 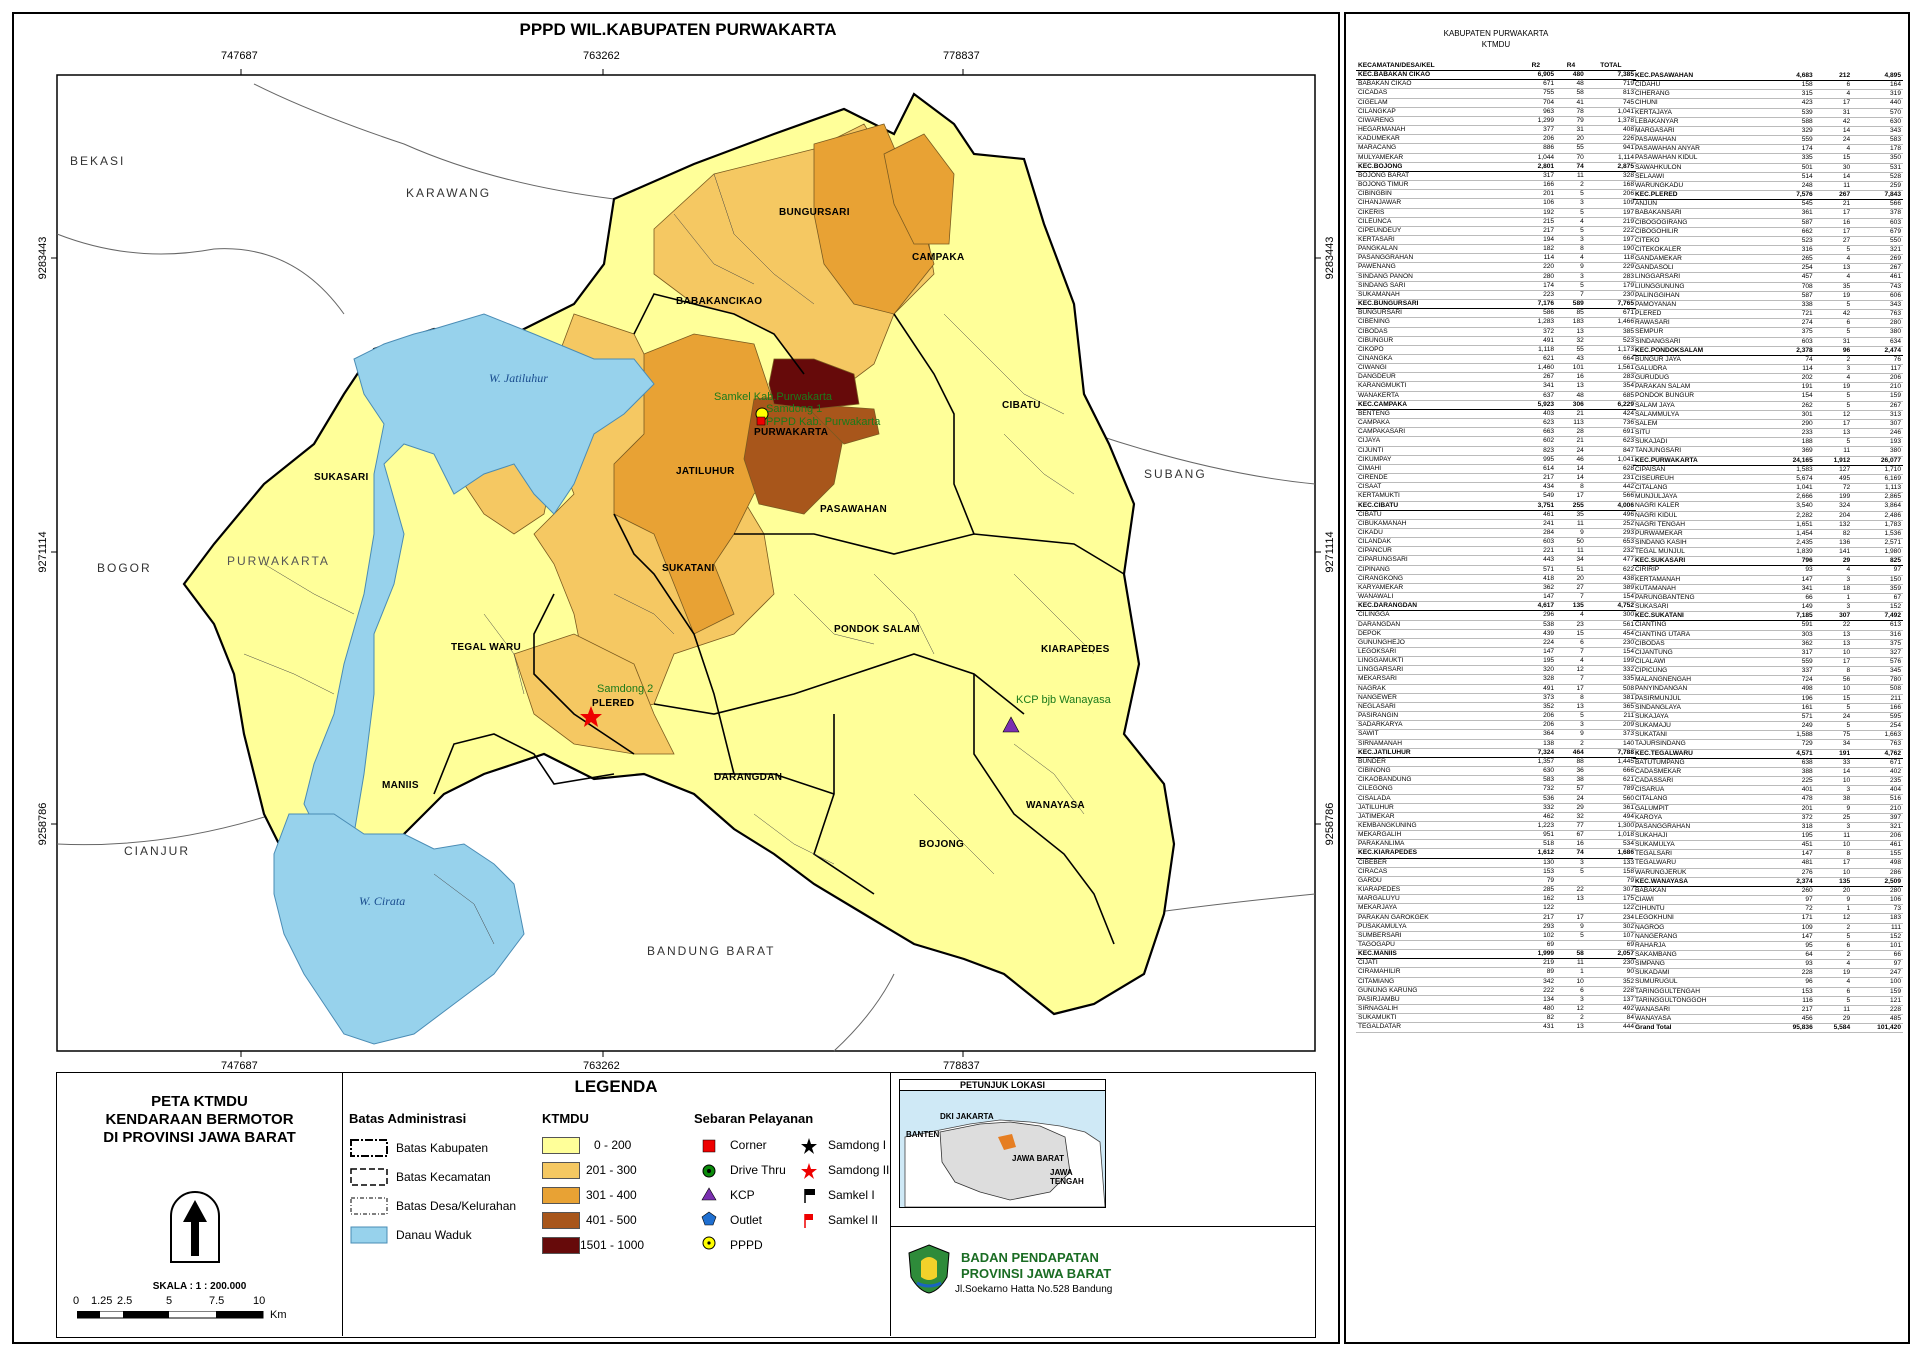 What do you see at coordinates (1610, 853) in the screenshot?
I see `cell-total: 1,686` at bounding box center [1610, 853].